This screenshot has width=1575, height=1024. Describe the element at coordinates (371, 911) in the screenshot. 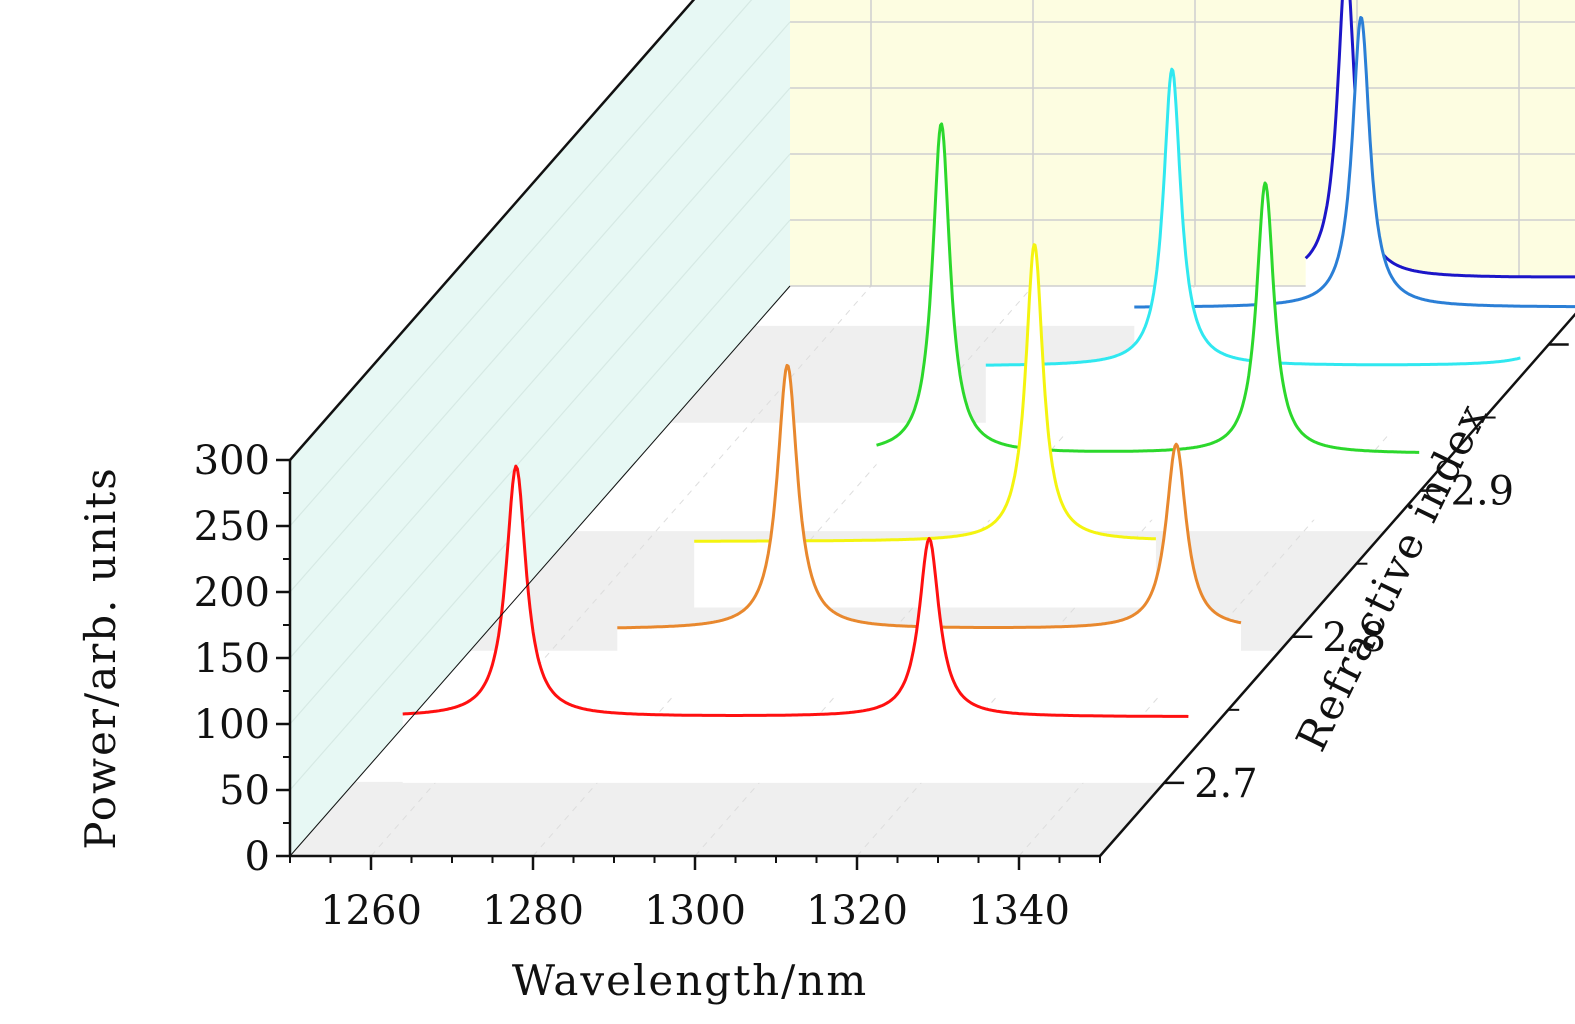

I see `x-tick-label: 1260` at that location.